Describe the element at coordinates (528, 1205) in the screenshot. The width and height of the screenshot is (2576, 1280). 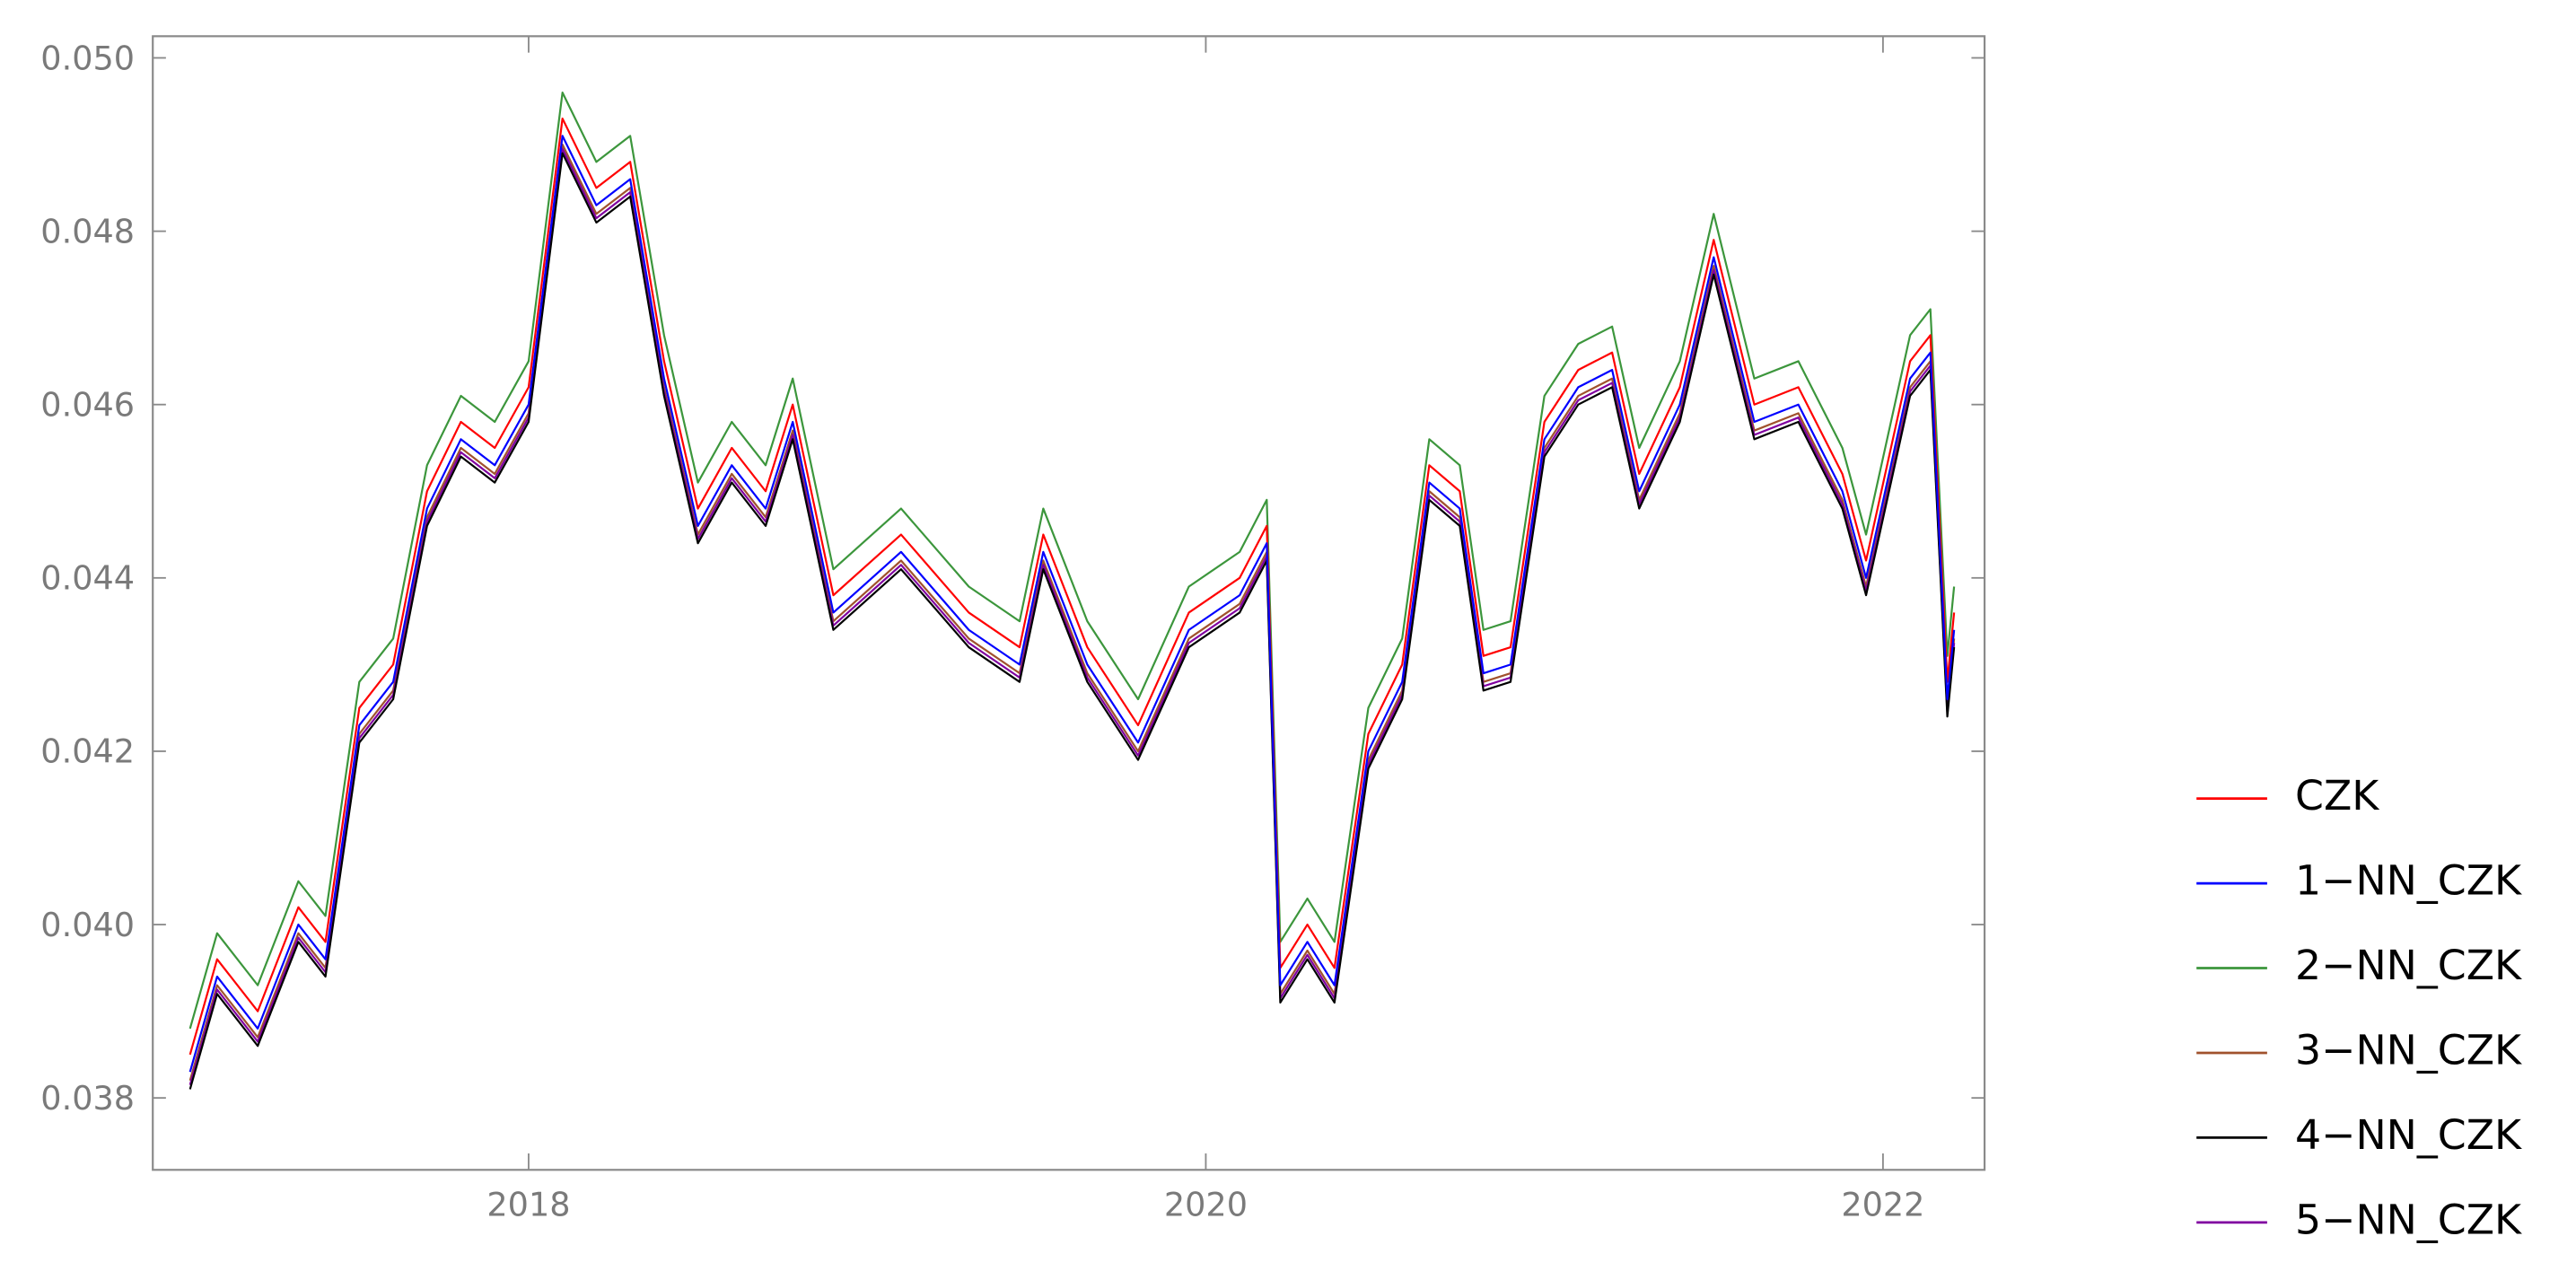
I see `x-tick-label: 2018` at that location.